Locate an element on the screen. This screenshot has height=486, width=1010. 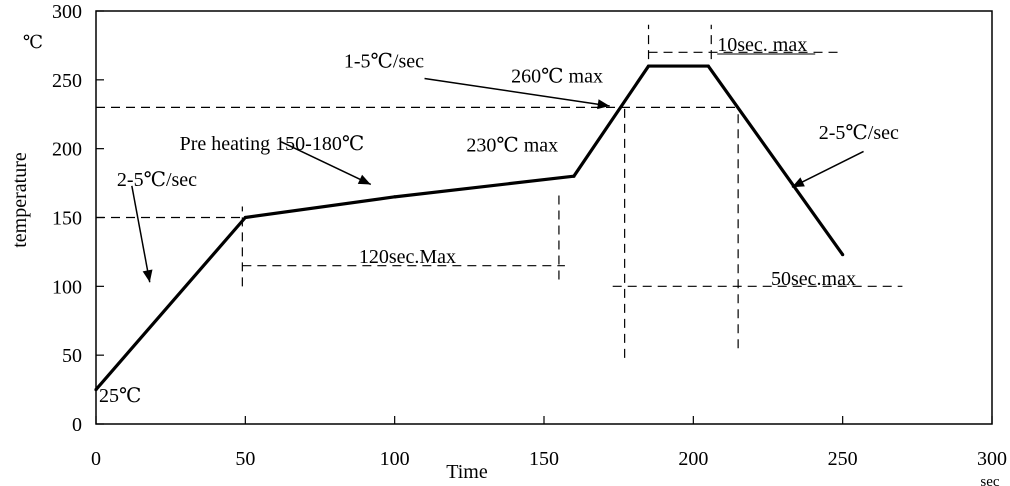
annotation-t230: 230℃ max is located at coordinates (512, 146).